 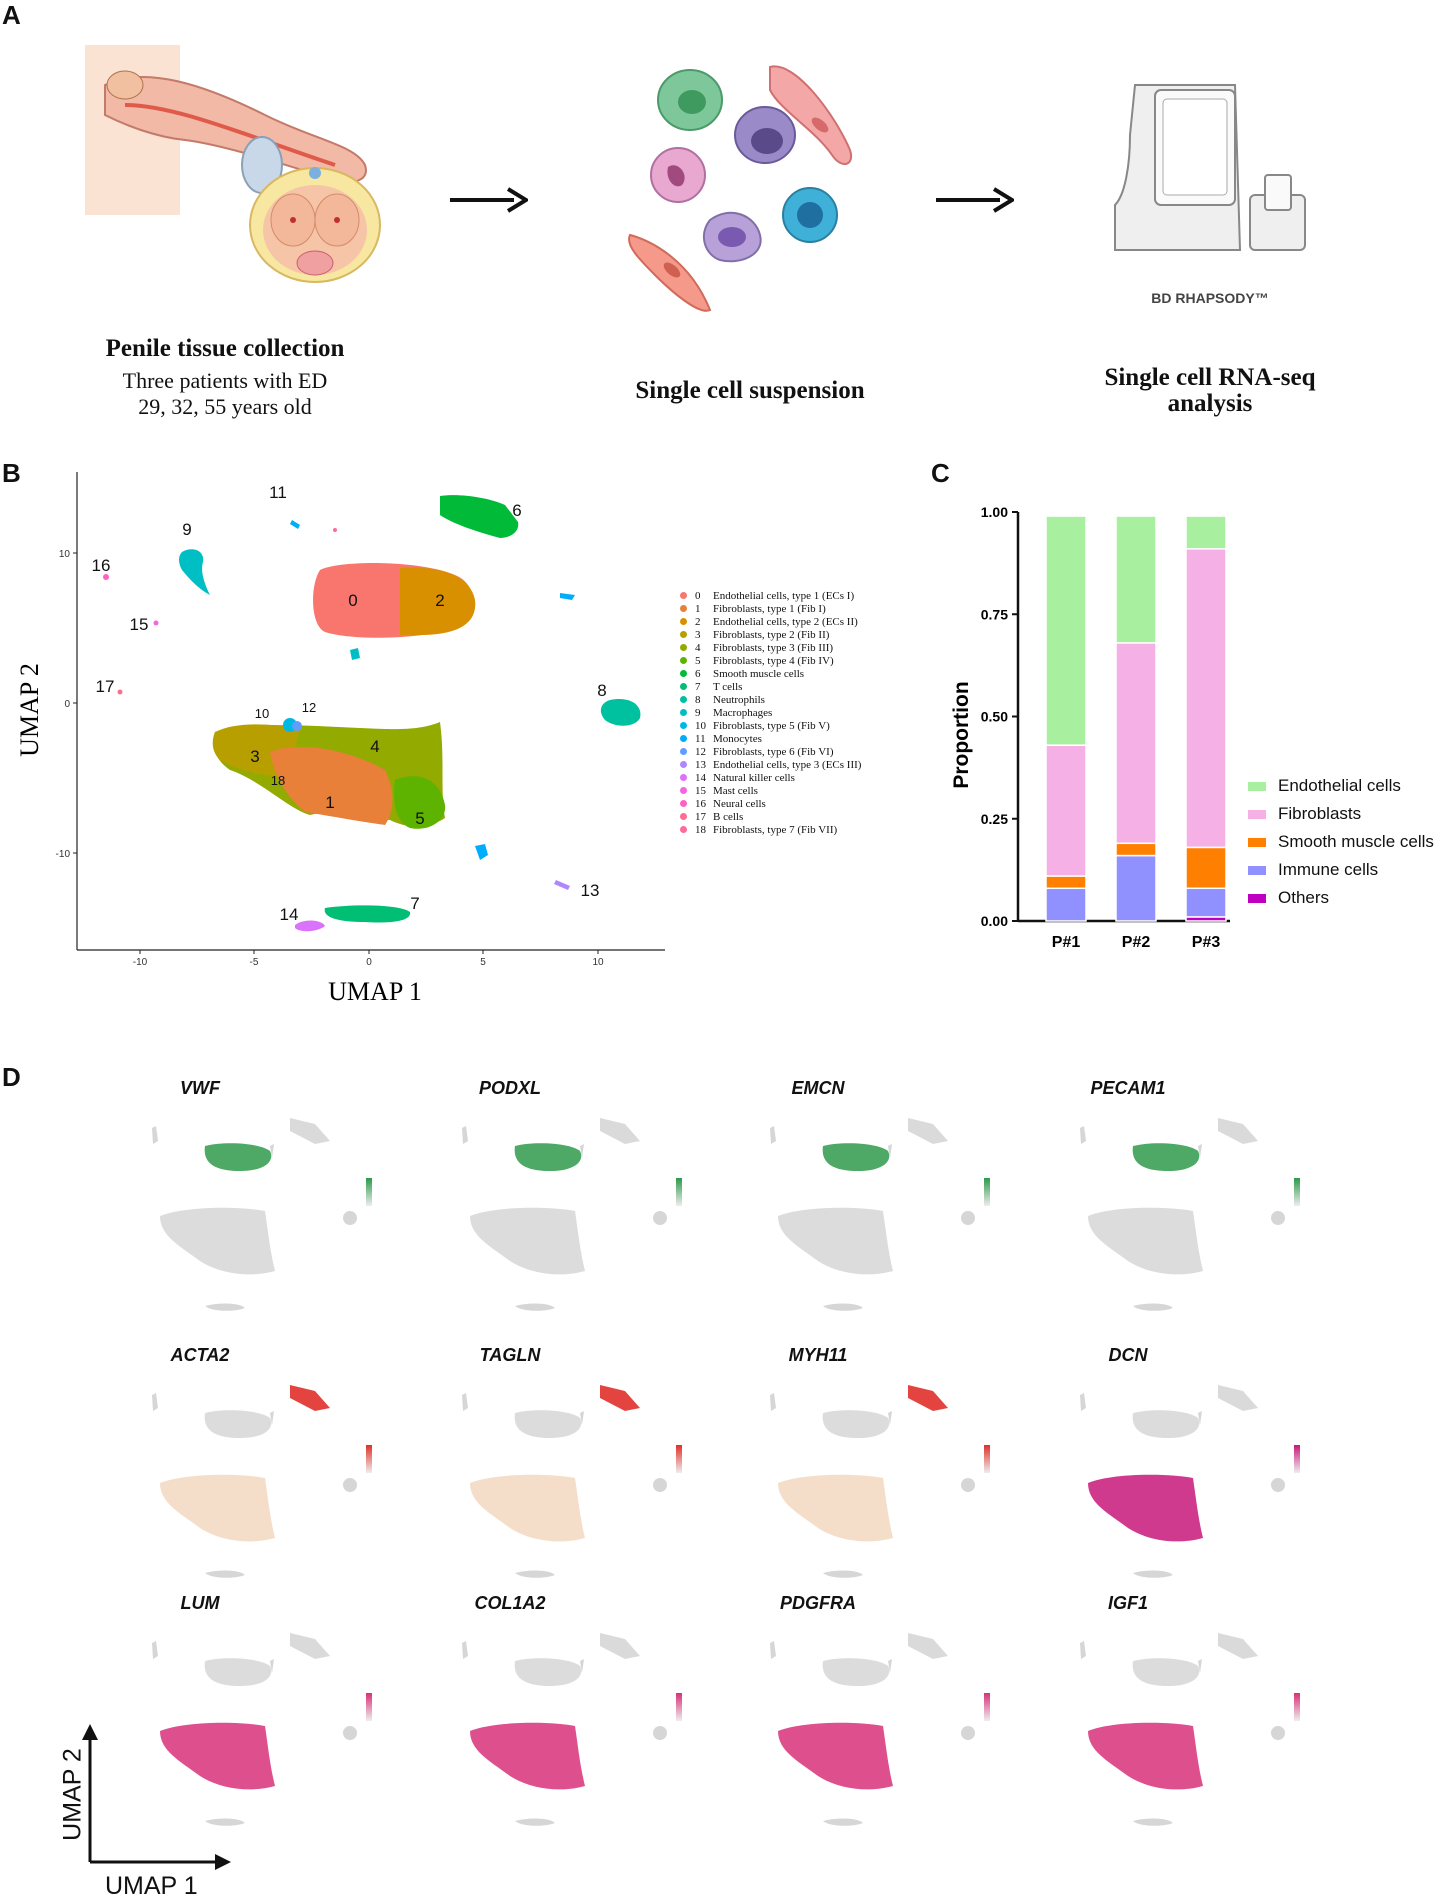 I want to click on legend-cluster-id: 12, so click(x=700, y=751).